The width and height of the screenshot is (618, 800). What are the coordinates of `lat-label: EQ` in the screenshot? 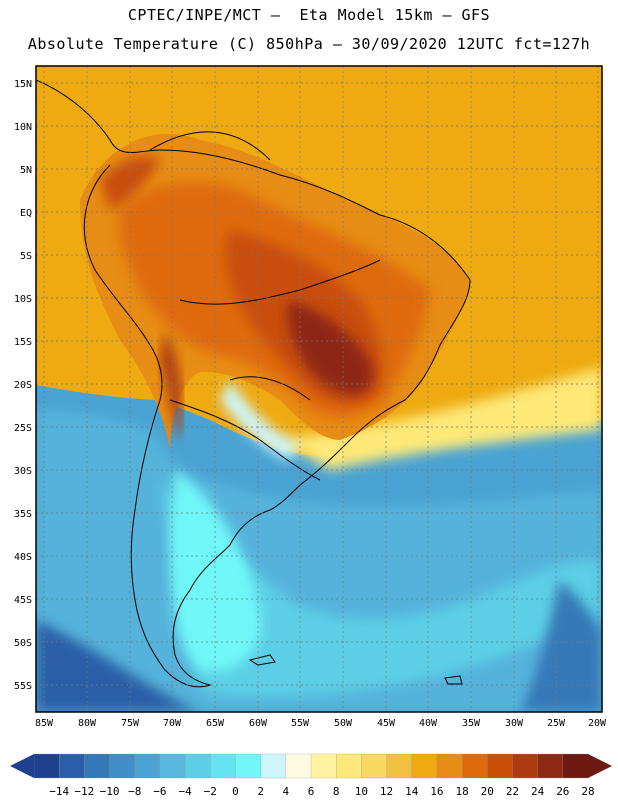 It's located at (26, 213).